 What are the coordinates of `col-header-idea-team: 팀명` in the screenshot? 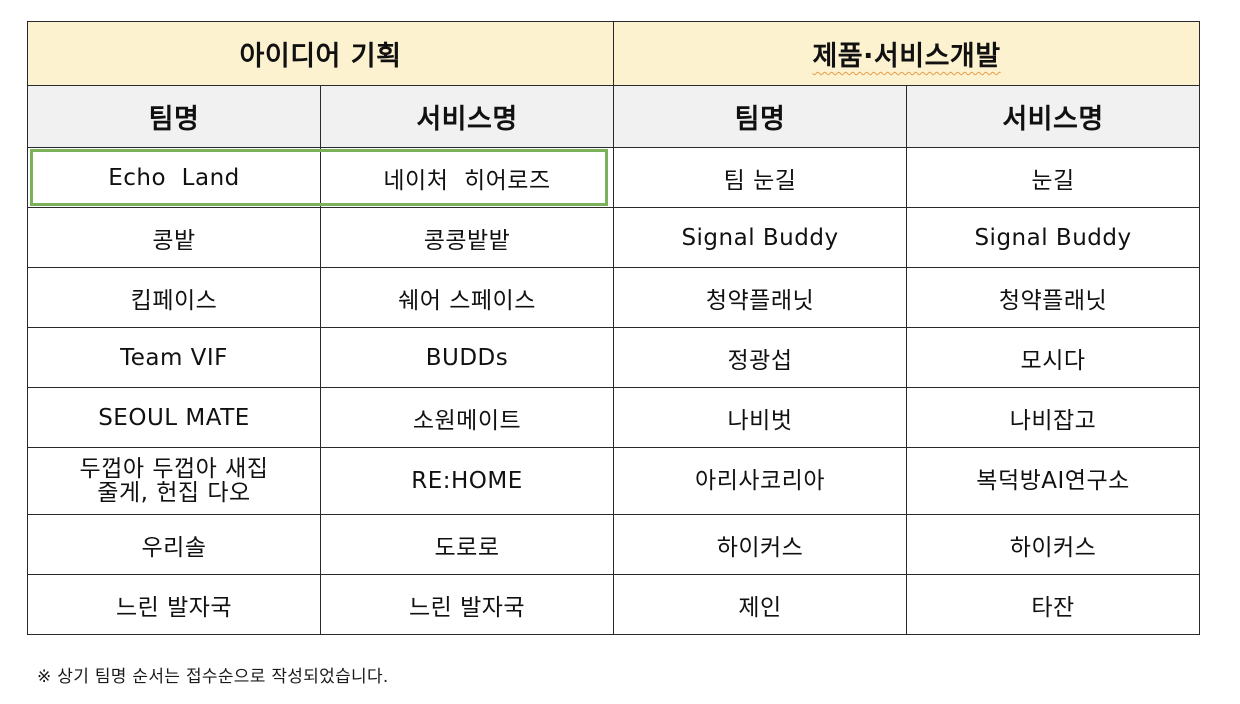 It's located at (174, 116).